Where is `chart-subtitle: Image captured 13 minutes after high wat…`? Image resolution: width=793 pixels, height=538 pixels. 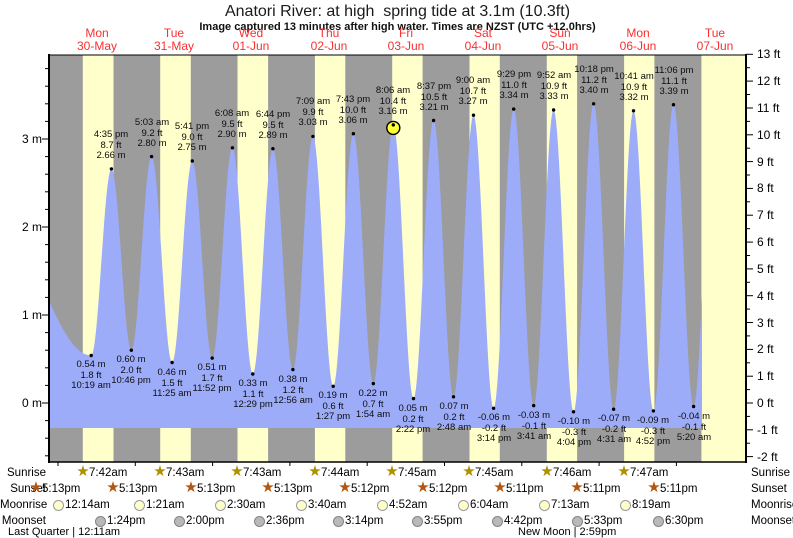 chart-subtitle: Image captured 13 minutes after high wat… is located at coordinates (397, 27).